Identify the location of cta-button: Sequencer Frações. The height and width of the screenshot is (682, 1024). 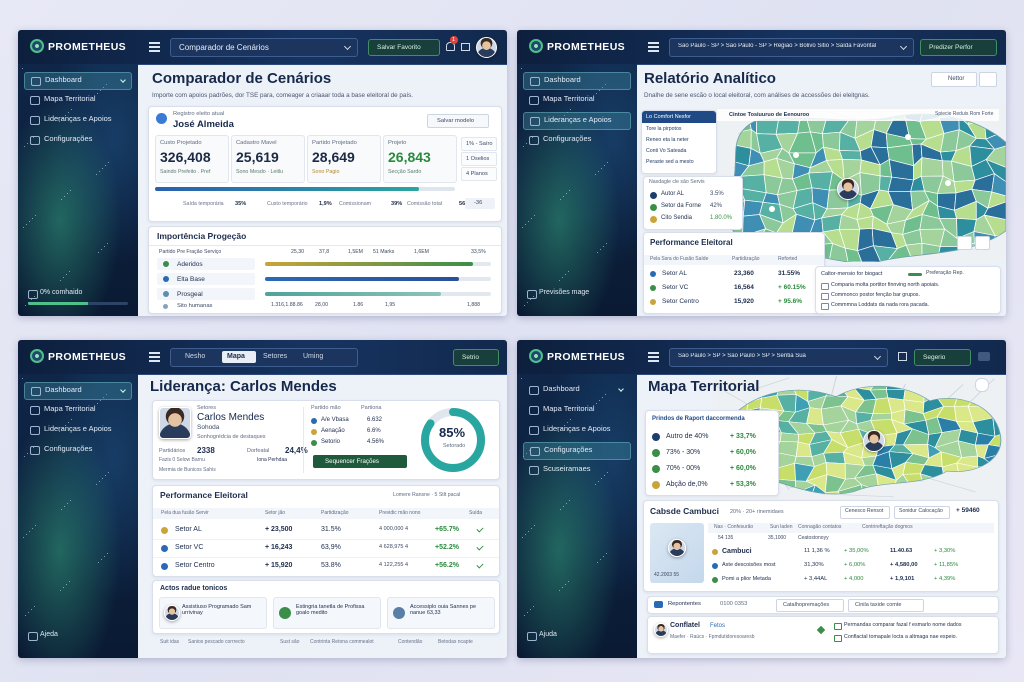
(360, 461).